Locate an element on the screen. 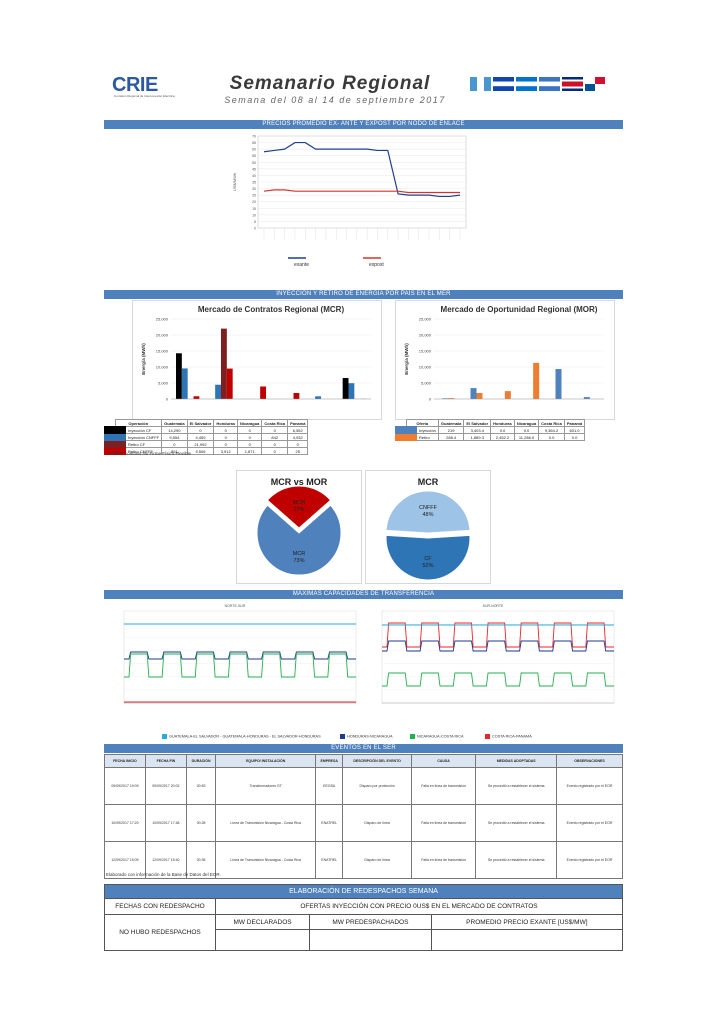  chart-title: Mercado de Contratos Regional (MCR) is located at coordinates (271, 309).